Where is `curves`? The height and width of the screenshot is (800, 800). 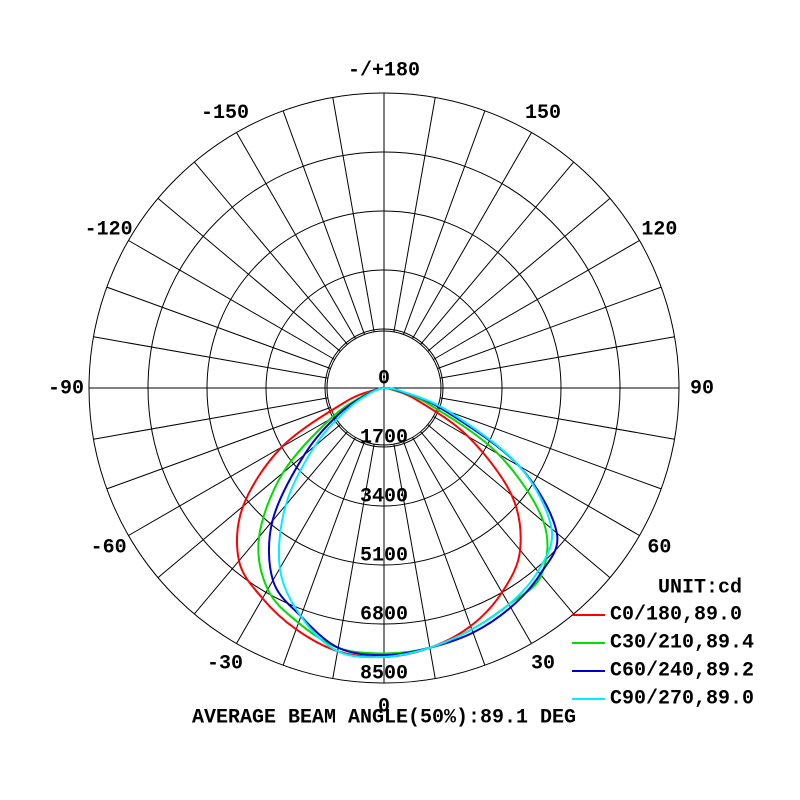
curves is located at coordinates (397, 522).